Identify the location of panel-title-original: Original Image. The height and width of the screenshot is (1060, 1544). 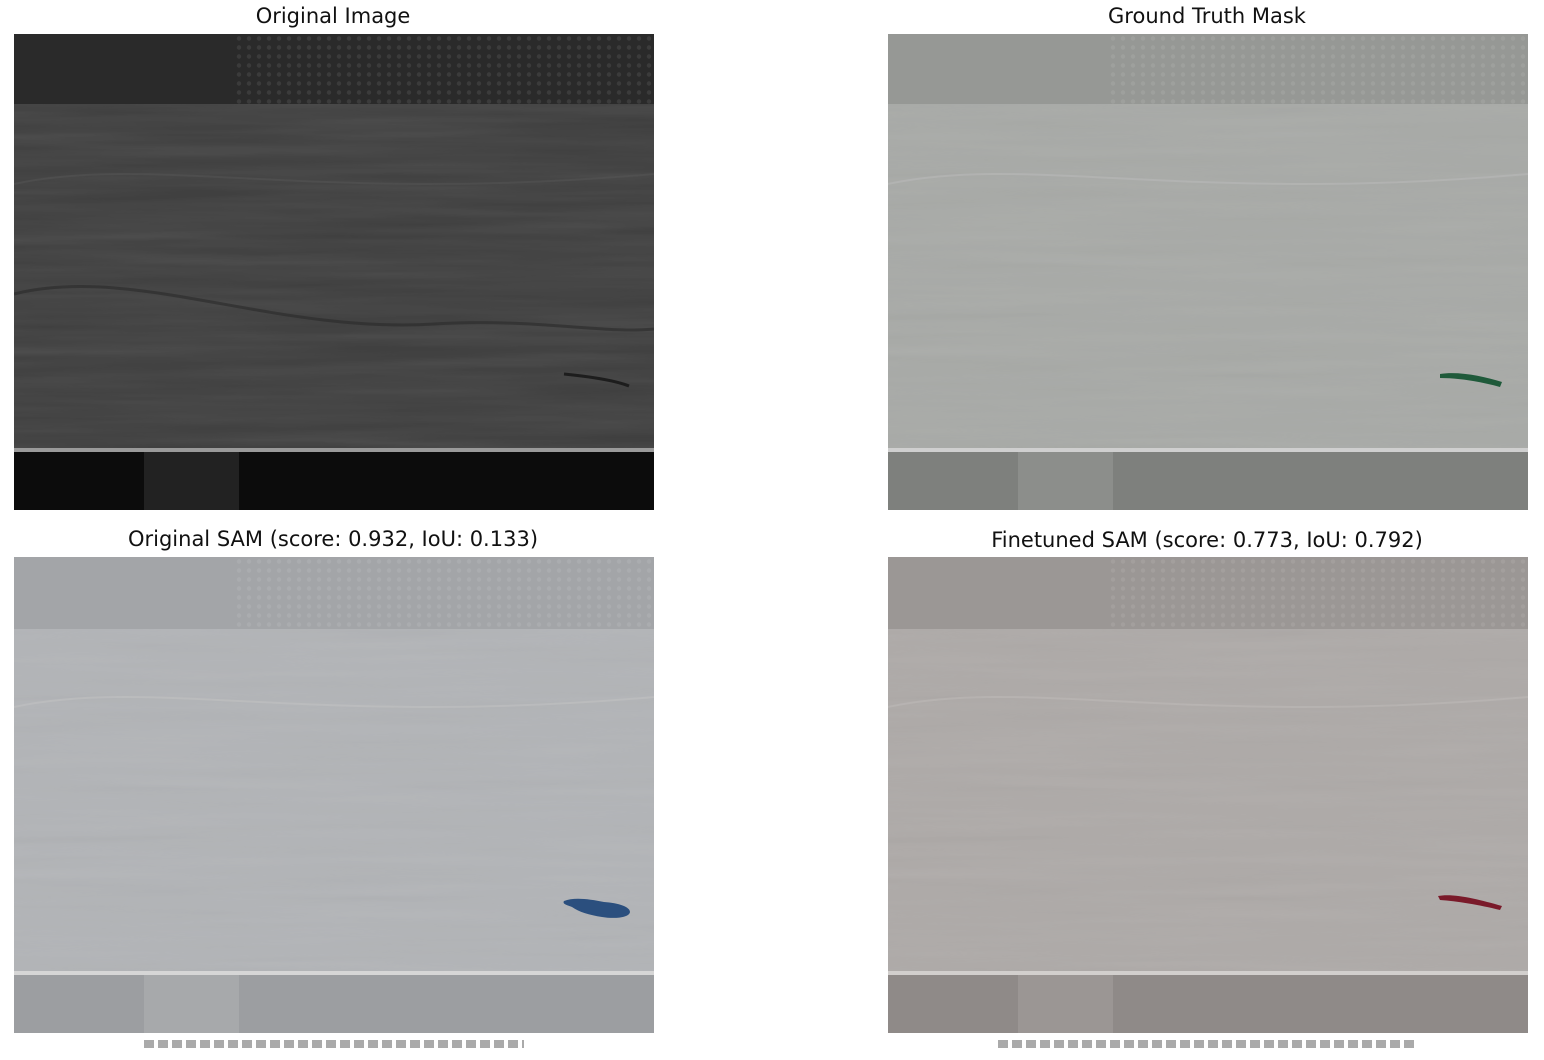
(333, 16).